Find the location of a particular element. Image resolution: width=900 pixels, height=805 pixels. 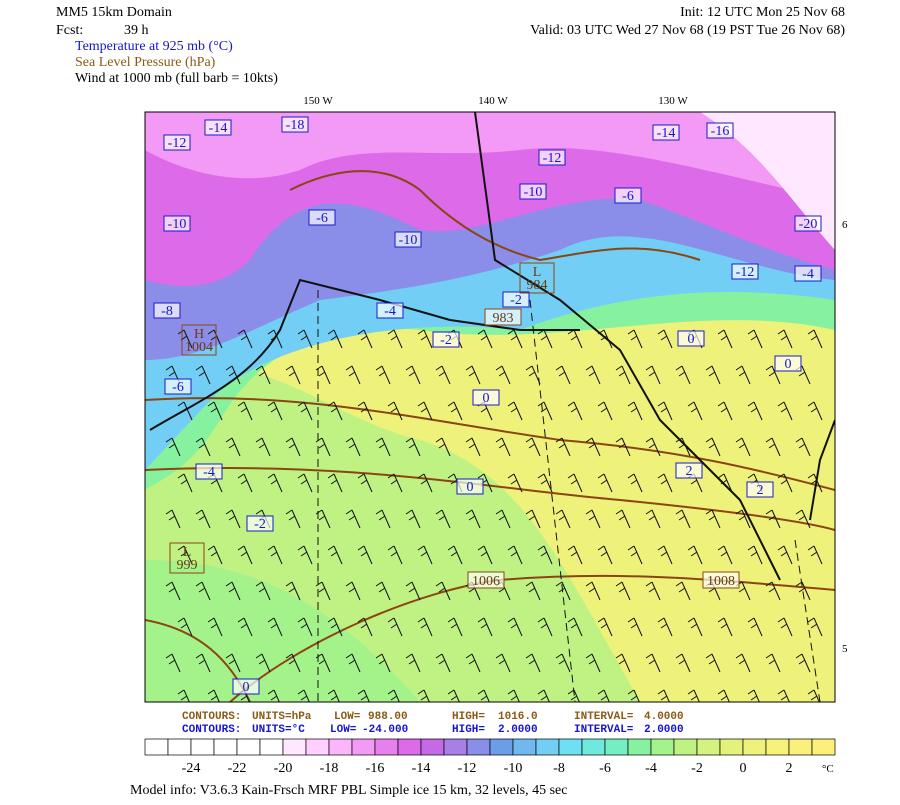

contour-info: INTERVAL= is located at coordinates (604, 730).